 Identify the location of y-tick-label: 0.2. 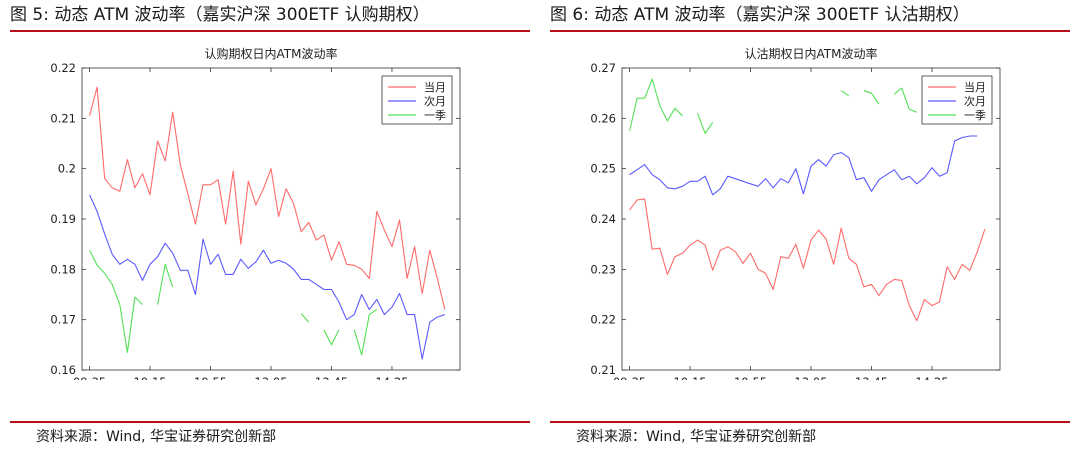
(67, 169).